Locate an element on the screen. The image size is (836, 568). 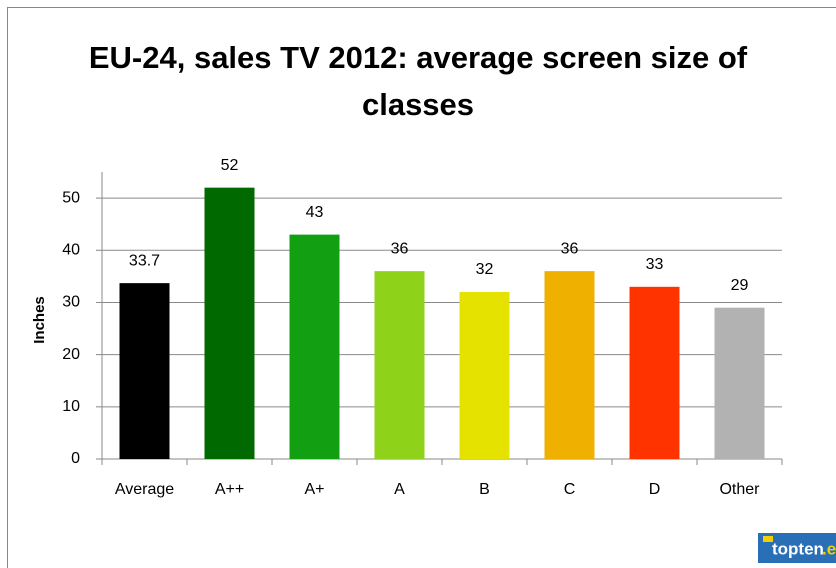
data-label: 33.7 is located at coordinates (144, 260).